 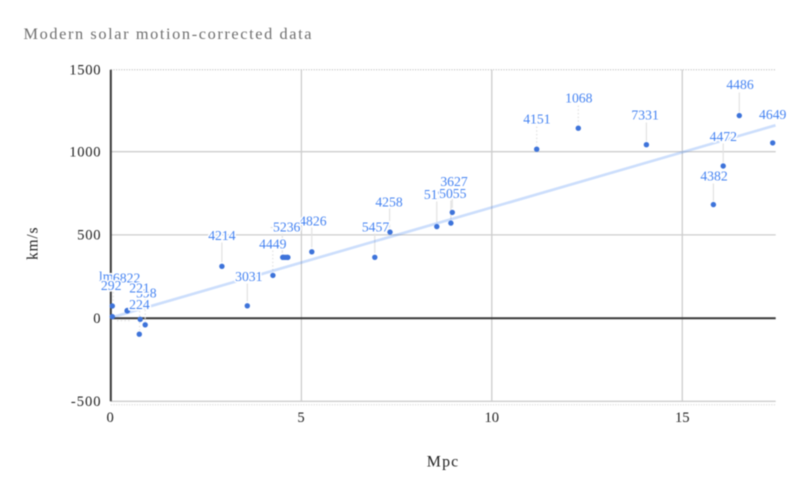 What do you see at coordinates (492, 418) in the screenshot?
I see `svg-text: 10` at bounding box center [492, 418].